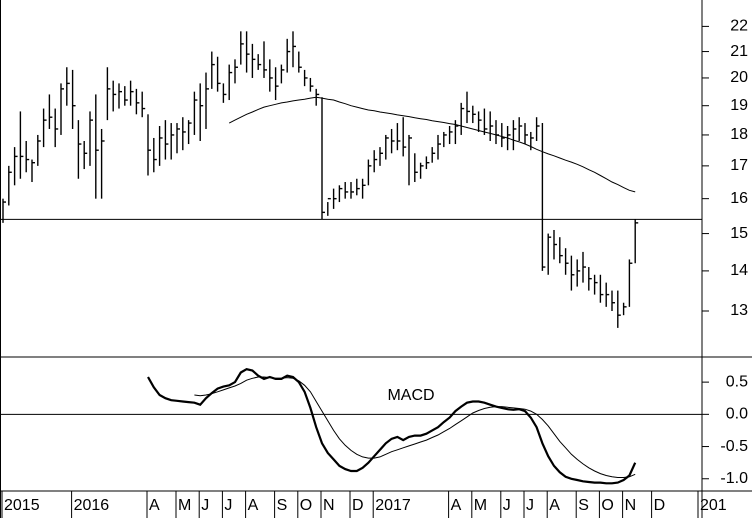 Image resolution: width=752 pixels, height=518 pixels. Describe the element at coordinates (22, 505) in the screenshot. I see `x-tick-label: 2015` at that location.